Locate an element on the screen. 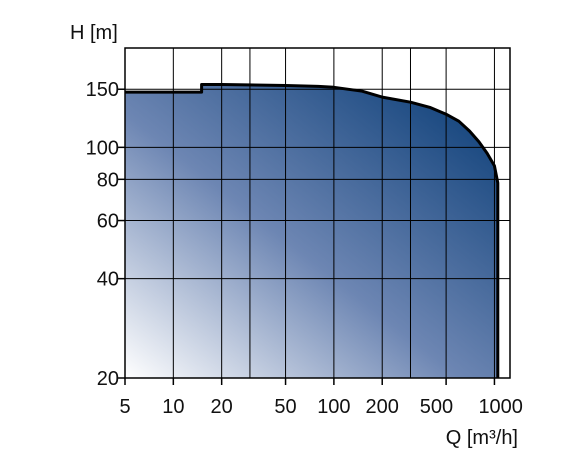 Image resolution: width=585 pixels, height=467 pixels. y-tick-label: 150 is located at coordinates (102, 90).